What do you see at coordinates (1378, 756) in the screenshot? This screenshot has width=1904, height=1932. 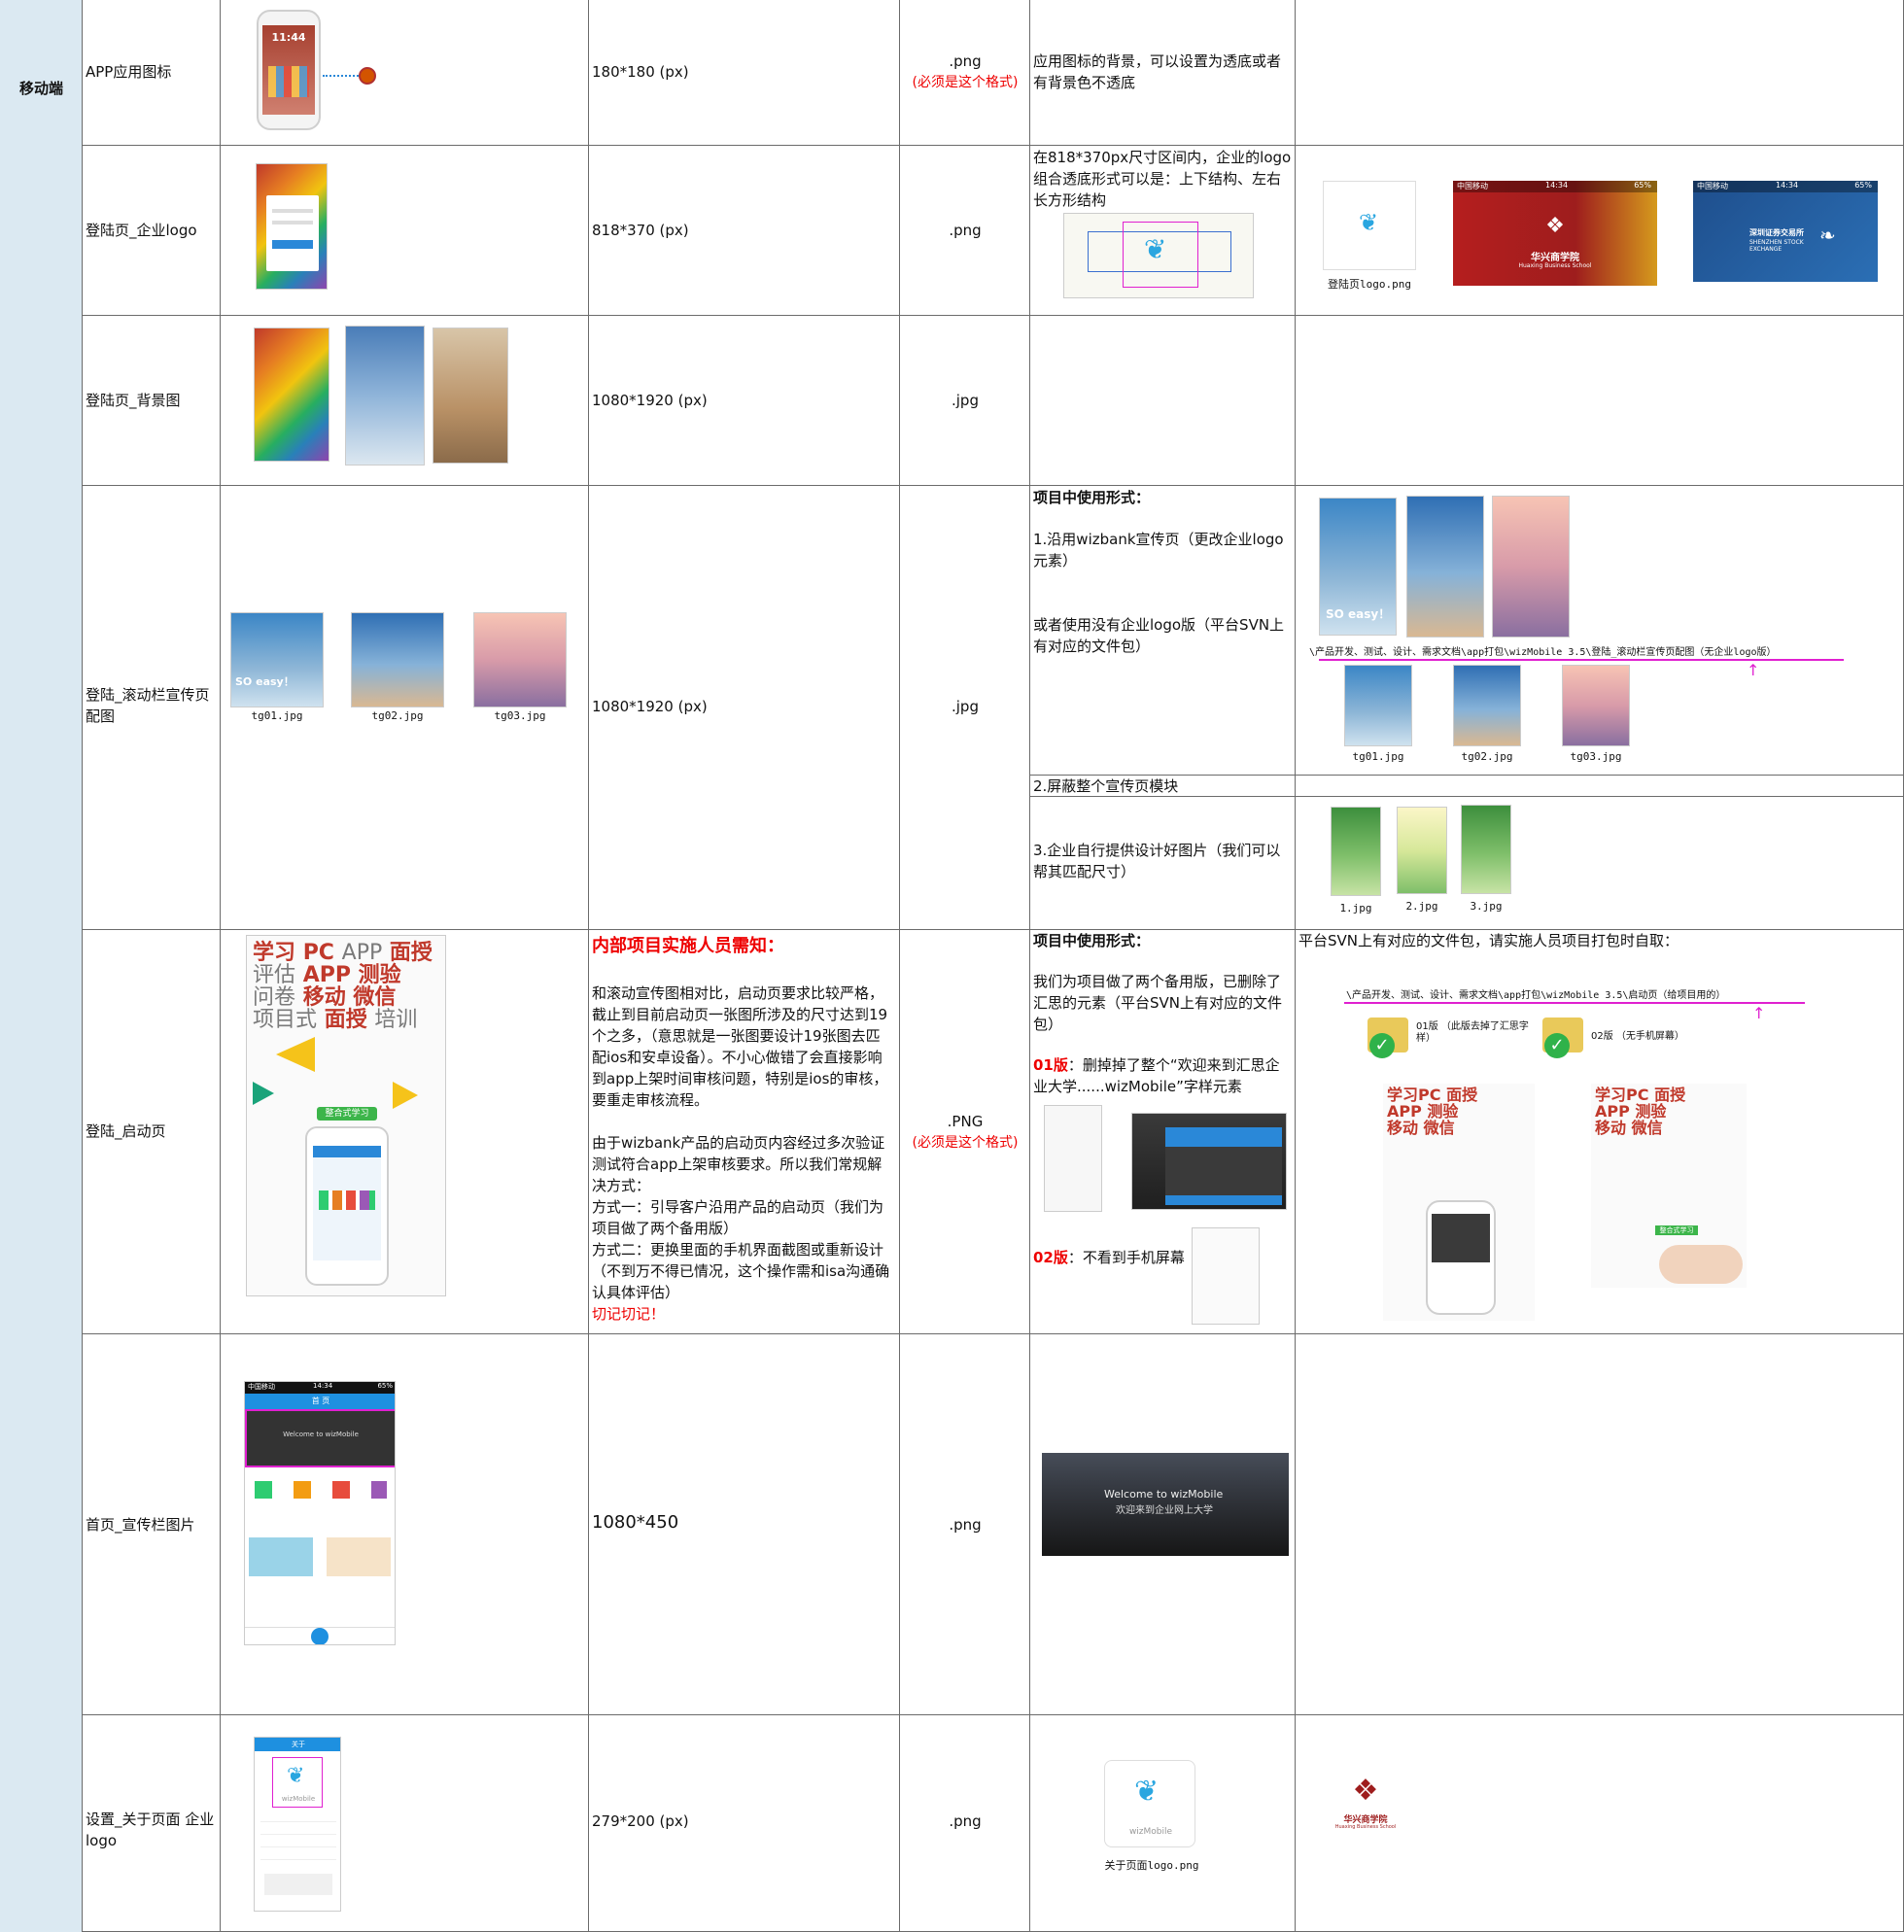 I see `nologo-file-1: tg01.jpg` at bounding box center [1378, 756].